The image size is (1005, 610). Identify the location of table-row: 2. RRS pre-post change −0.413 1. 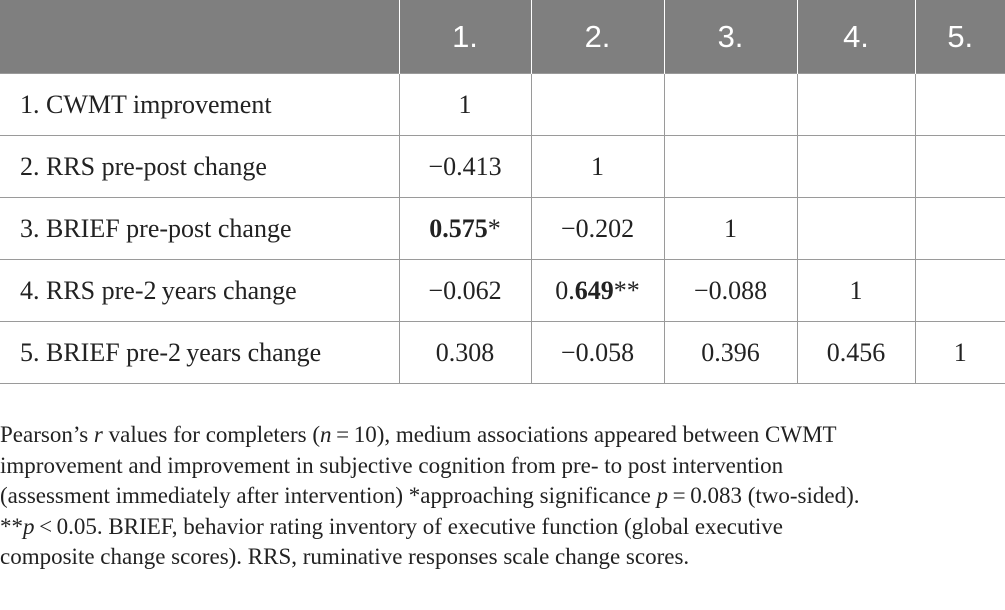
(502, 166).